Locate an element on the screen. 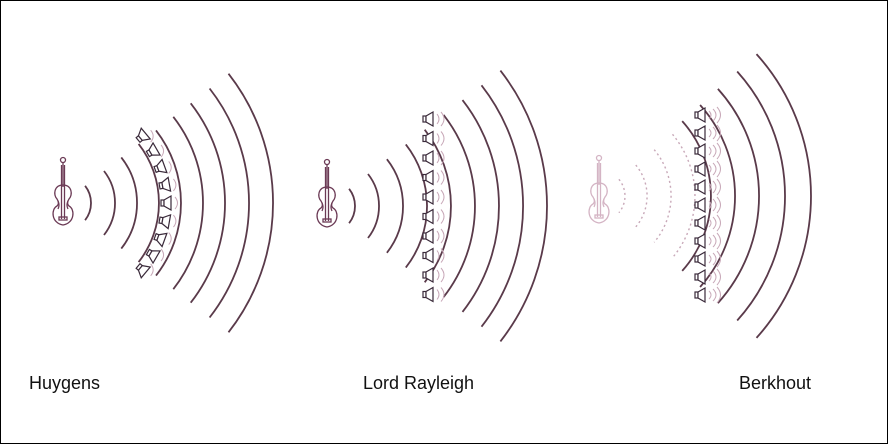  panel-huygens is located at coordinates (163, 203).